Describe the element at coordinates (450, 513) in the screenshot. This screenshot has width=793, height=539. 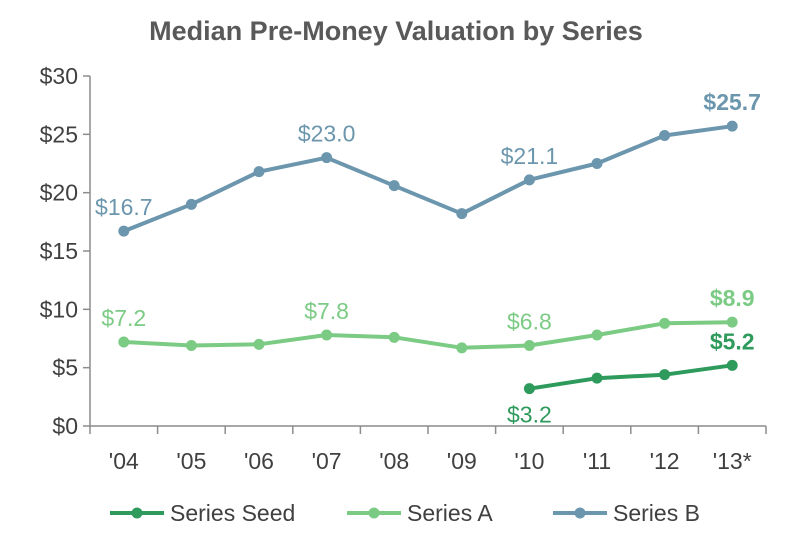
I see `legend-label: Series A` at that location.